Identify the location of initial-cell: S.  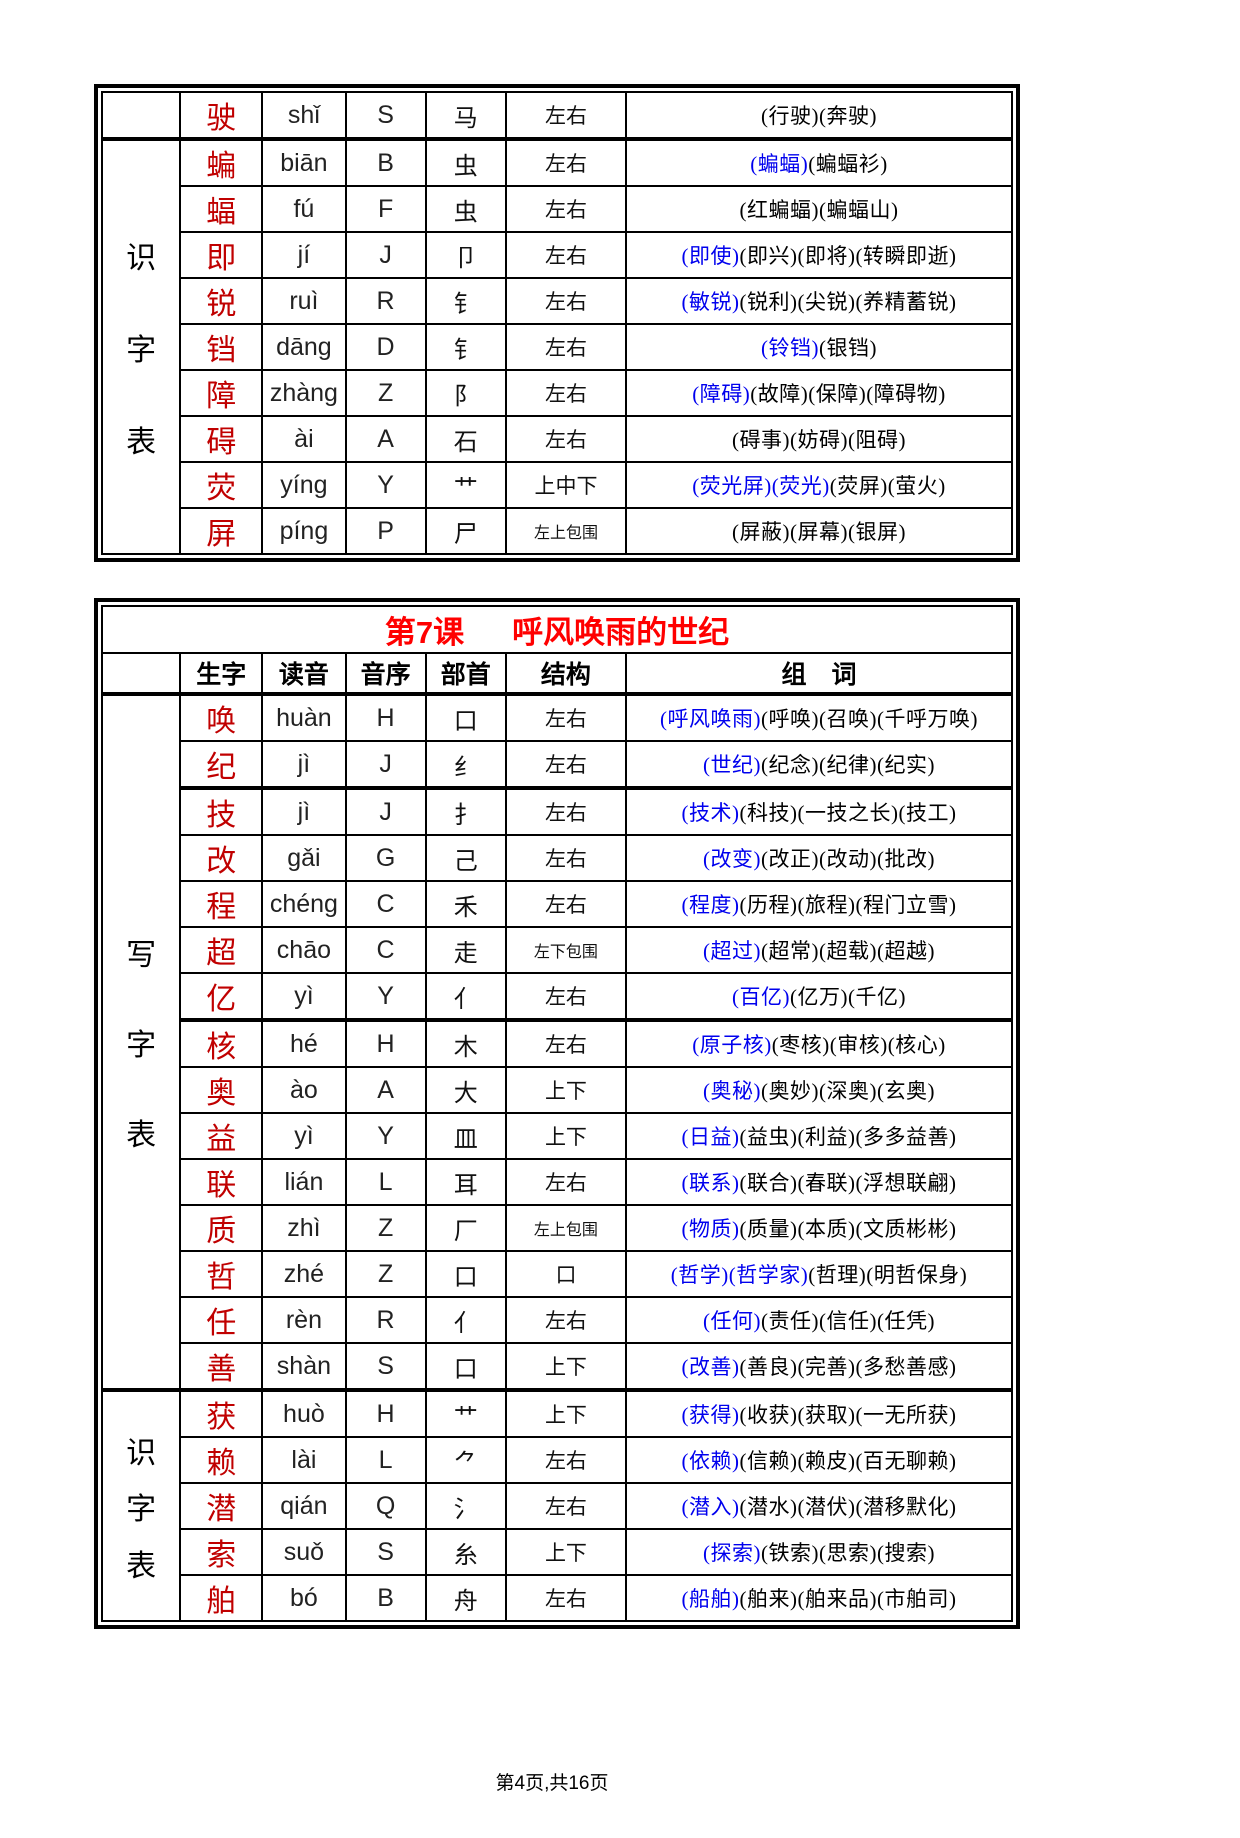
(385, 115).